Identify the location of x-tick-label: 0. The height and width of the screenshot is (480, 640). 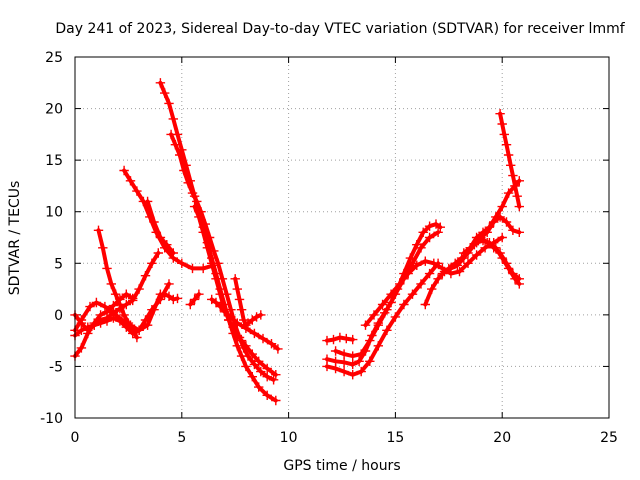
(75, 438).